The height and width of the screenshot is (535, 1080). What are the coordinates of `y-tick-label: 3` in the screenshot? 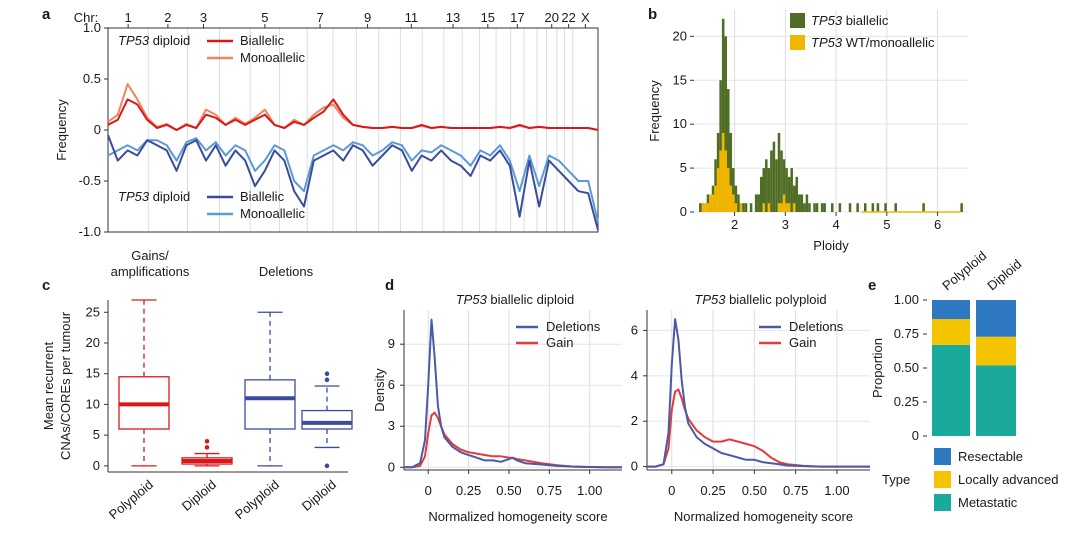 It's located at (391, 425).